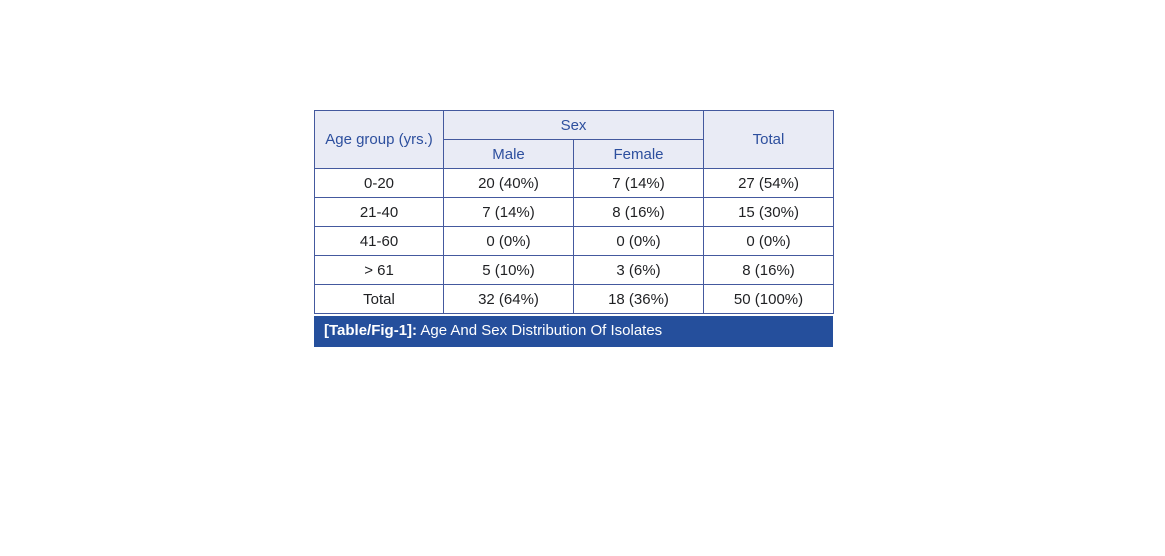 Image resolution: width=1165 pixels, height=556 pixels. What do you see at coordinates (379, 241) in the screenshot?
I see `row-label: 41-60` at bounding box center [379, 241].